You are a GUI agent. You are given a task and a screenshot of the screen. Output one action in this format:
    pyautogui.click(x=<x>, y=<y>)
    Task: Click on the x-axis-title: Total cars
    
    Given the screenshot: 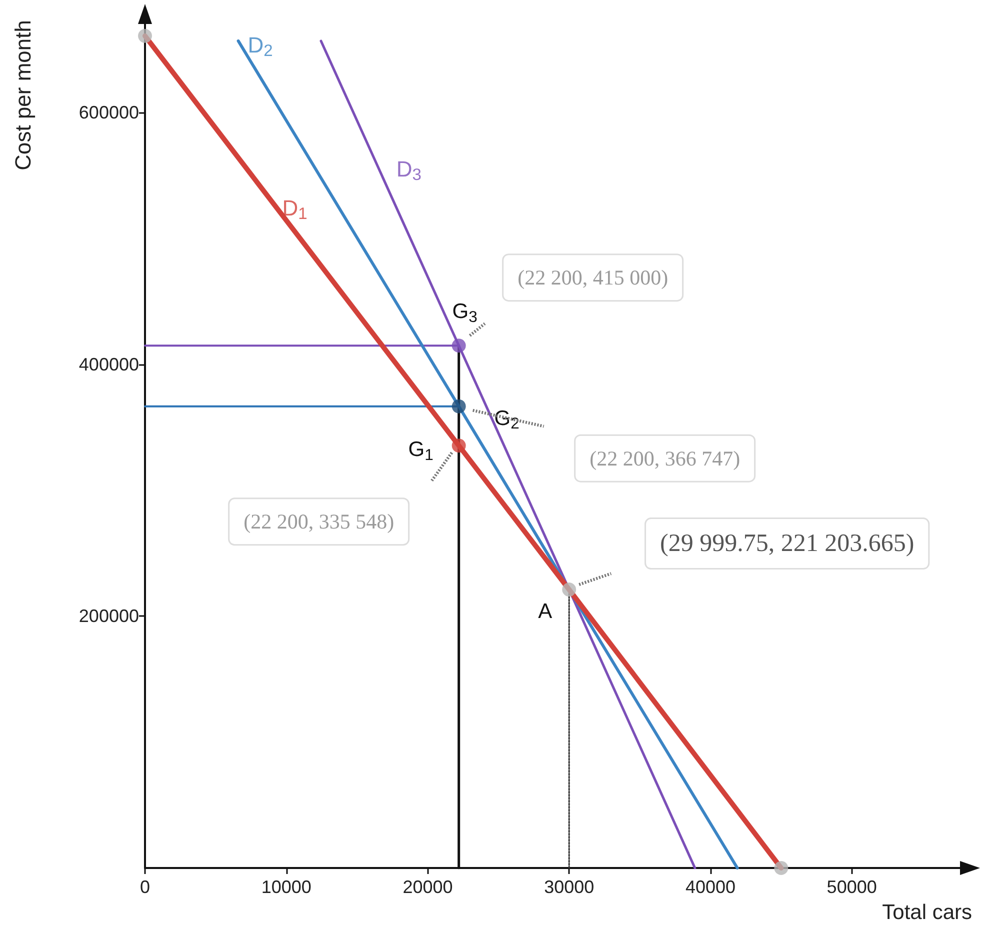 What is the action you would take?
    pyautogui.click(x=927, y=912)
    